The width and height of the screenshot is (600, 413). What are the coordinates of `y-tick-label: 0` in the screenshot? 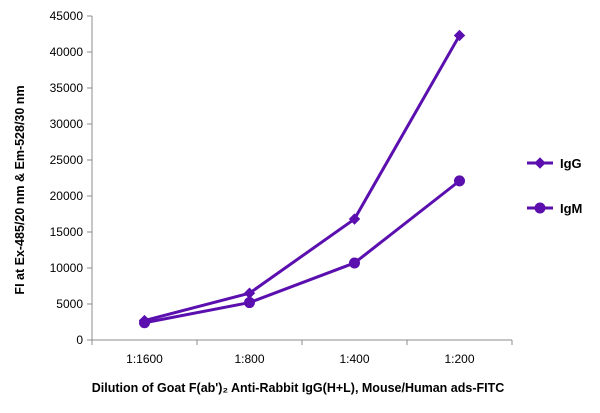 It's located at (79, 340).